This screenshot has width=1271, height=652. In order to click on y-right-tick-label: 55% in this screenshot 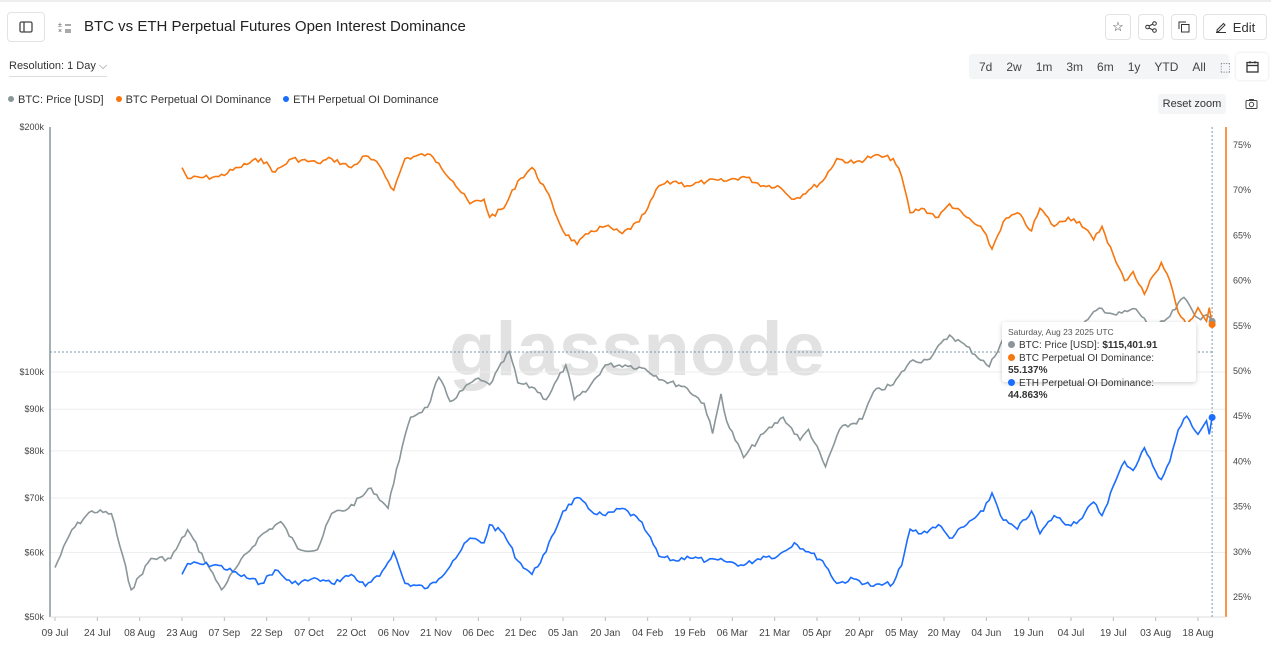, I will do `click(1242, 326)`.